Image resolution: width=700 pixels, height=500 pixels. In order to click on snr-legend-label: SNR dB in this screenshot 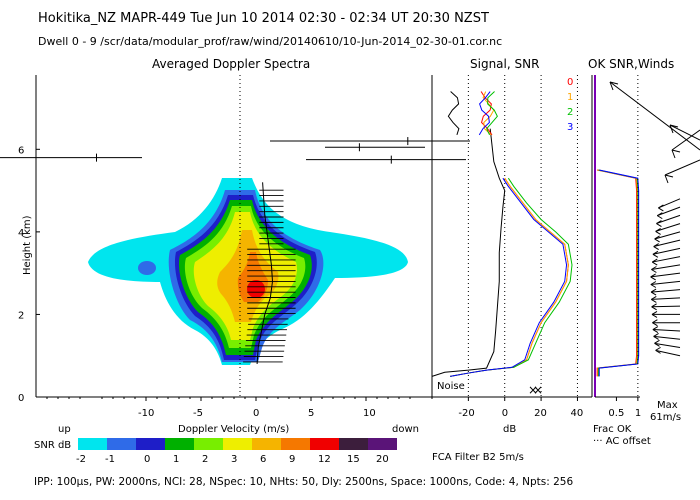, I will do `click(52, 445)`.